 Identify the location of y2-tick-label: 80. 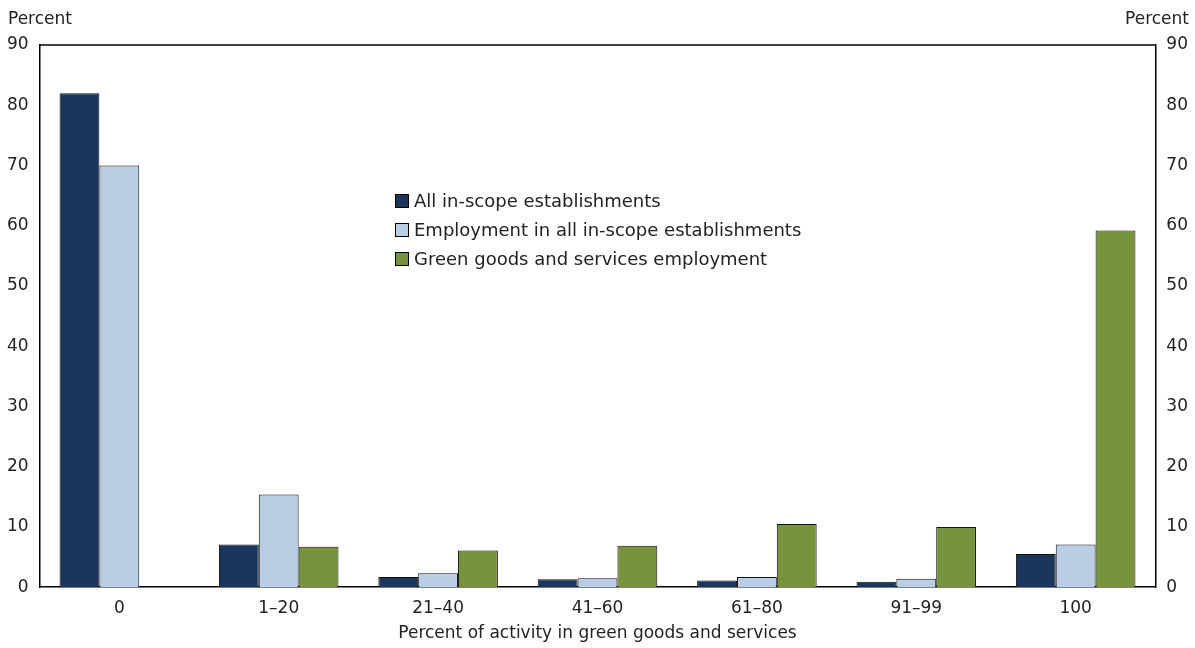
(1177, 103).